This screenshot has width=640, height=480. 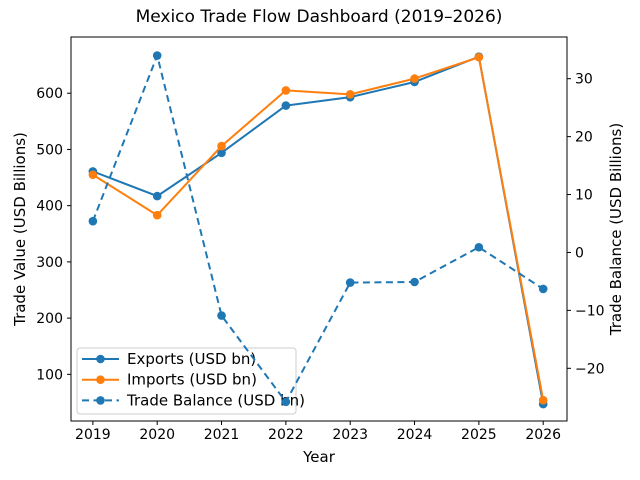 I want to click on x-tick-label: 2019, so click(x=93, y=435).